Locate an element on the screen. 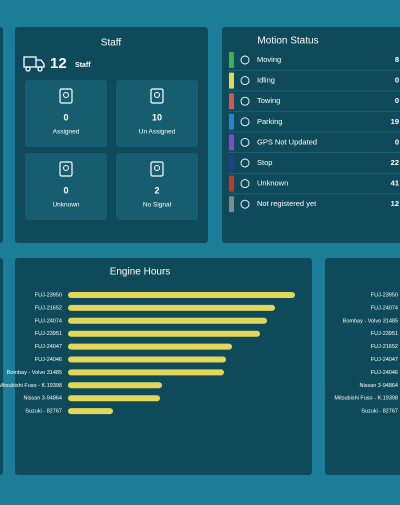 Image resolution: width=400 pixels, height=505 pixels. status-label: Towing is located at coordinates (268, 100).